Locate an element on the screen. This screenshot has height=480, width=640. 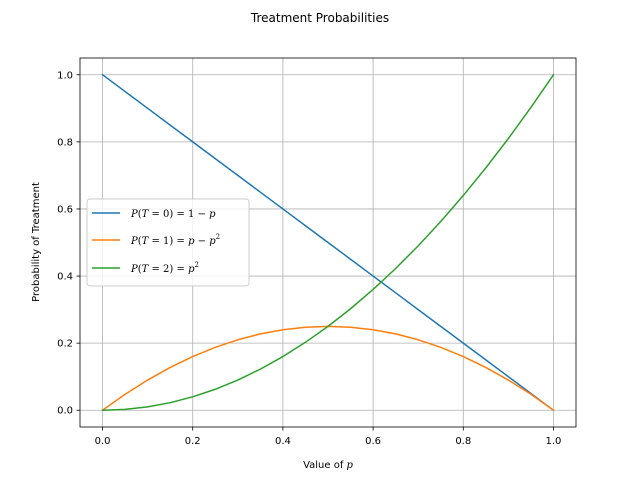
y-tick-label: 0.8 is located at coordinates (65, 142).